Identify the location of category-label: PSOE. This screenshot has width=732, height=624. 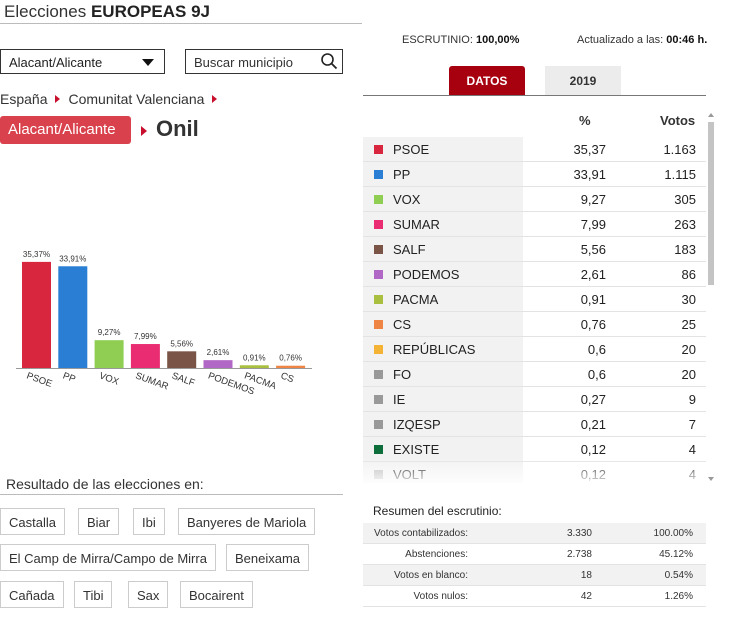
(39, 379).